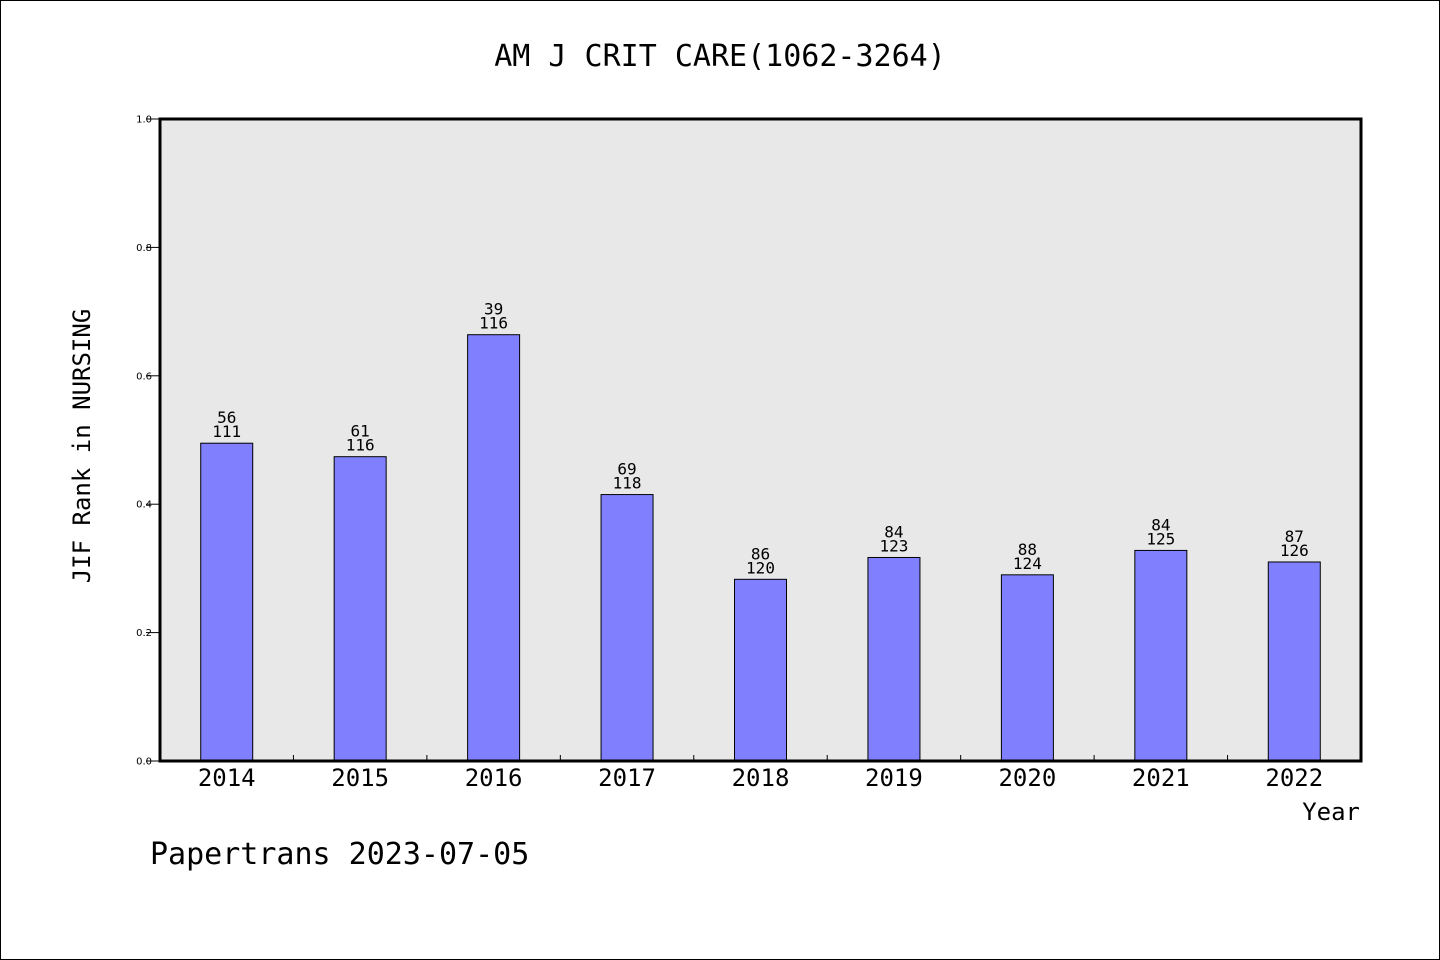  I want to click on y-axis-ticks: 0.0 0.2 0.4 0.6 0.8 1.0, so click(148, 441).